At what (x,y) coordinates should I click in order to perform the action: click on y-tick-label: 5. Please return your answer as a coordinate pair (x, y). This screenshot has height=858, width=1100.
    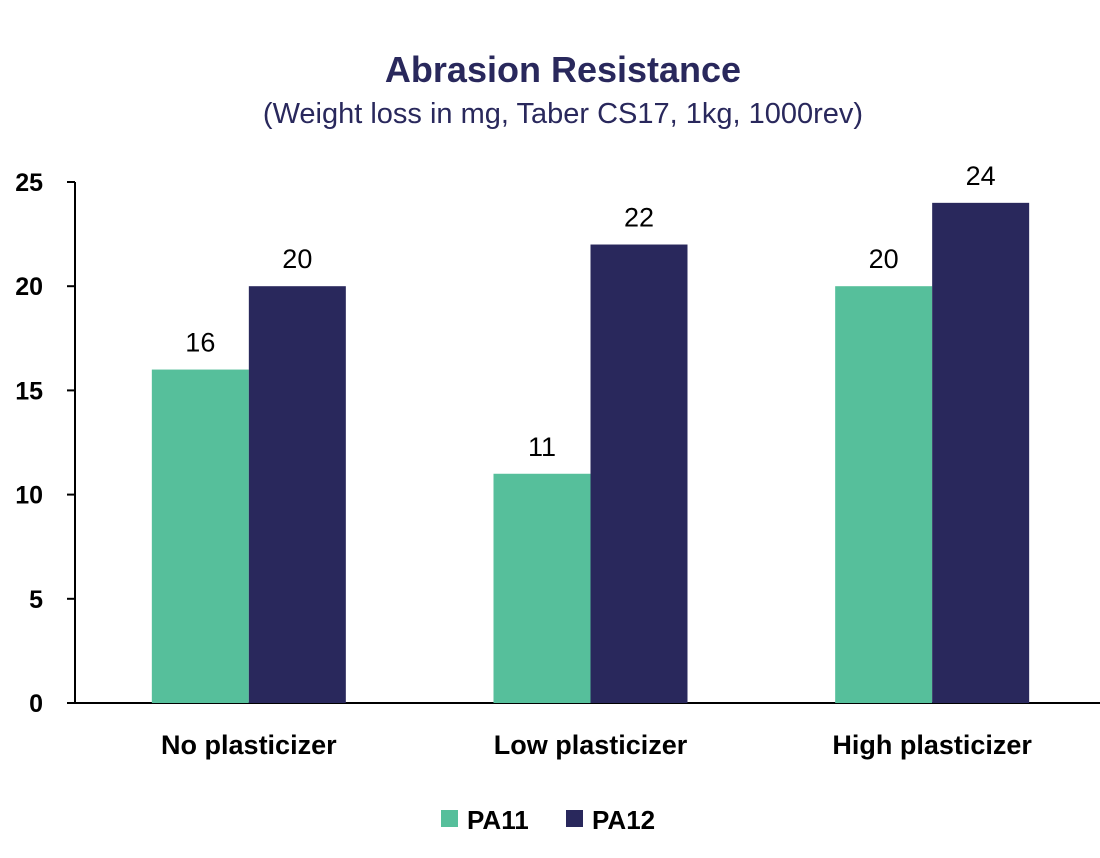
    Looking at the image, I should click on (36, 600).